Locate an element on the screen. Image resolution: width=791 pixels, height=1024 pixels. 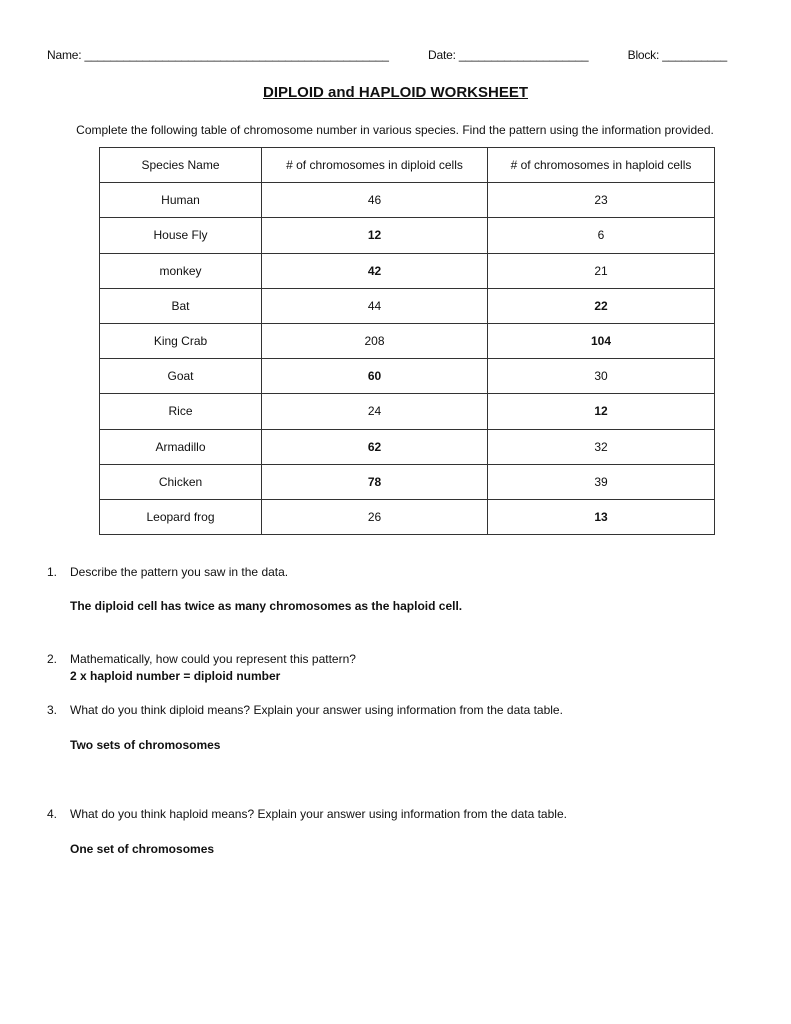
page-title: DIPLOID and HAPLOID WORKSHEET is located at coordinates (395, 92).